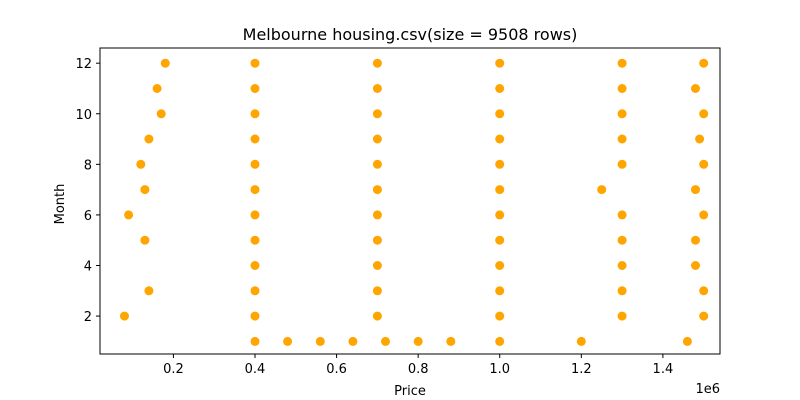  What do you see at coordinates (173, 369) in the screenshot?
I see `x-tick-label: 0.2` at bounding box center [173, 369].